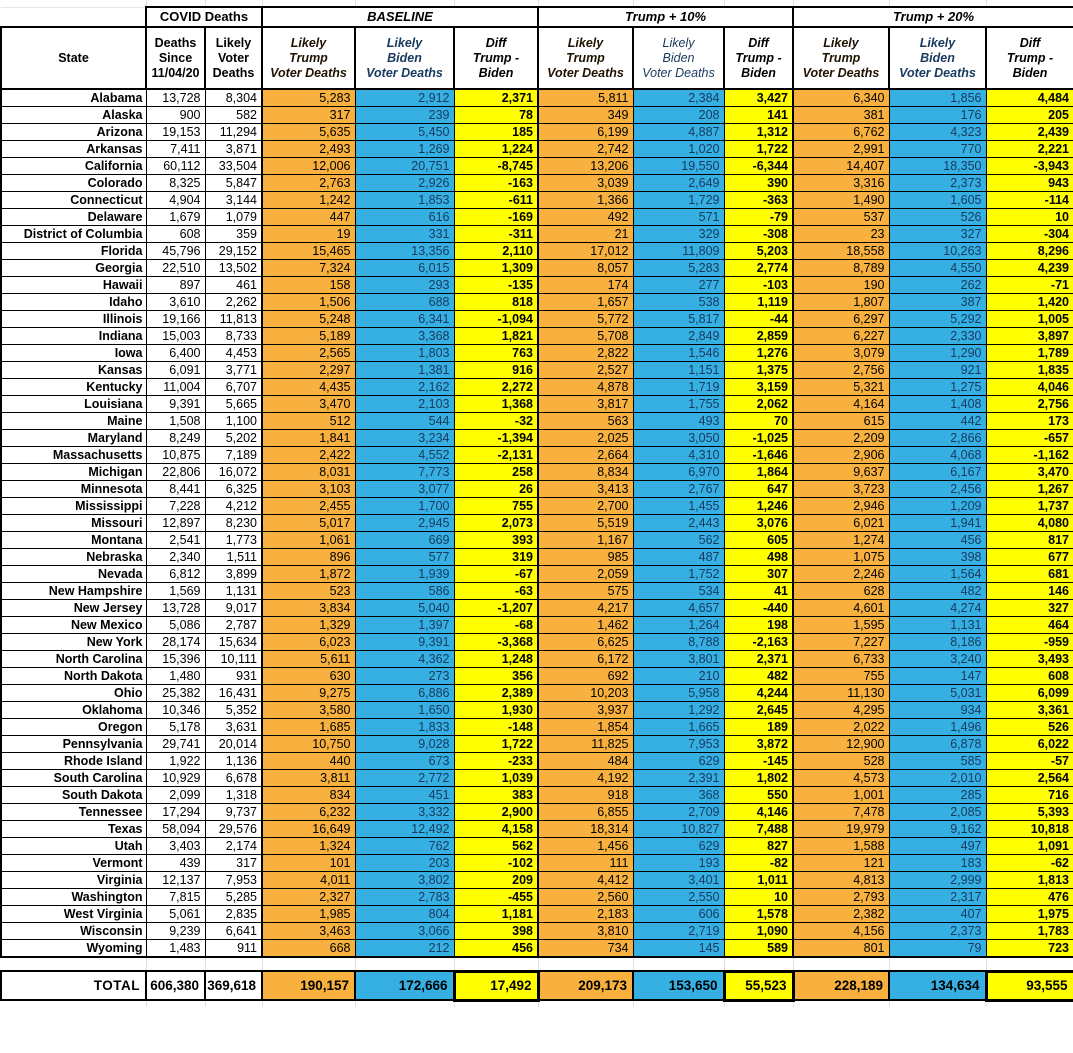 The height and width of the screenshot is (1053, 1073). I want to click on cell-likely-voter: 4,453, so click(233, 353).